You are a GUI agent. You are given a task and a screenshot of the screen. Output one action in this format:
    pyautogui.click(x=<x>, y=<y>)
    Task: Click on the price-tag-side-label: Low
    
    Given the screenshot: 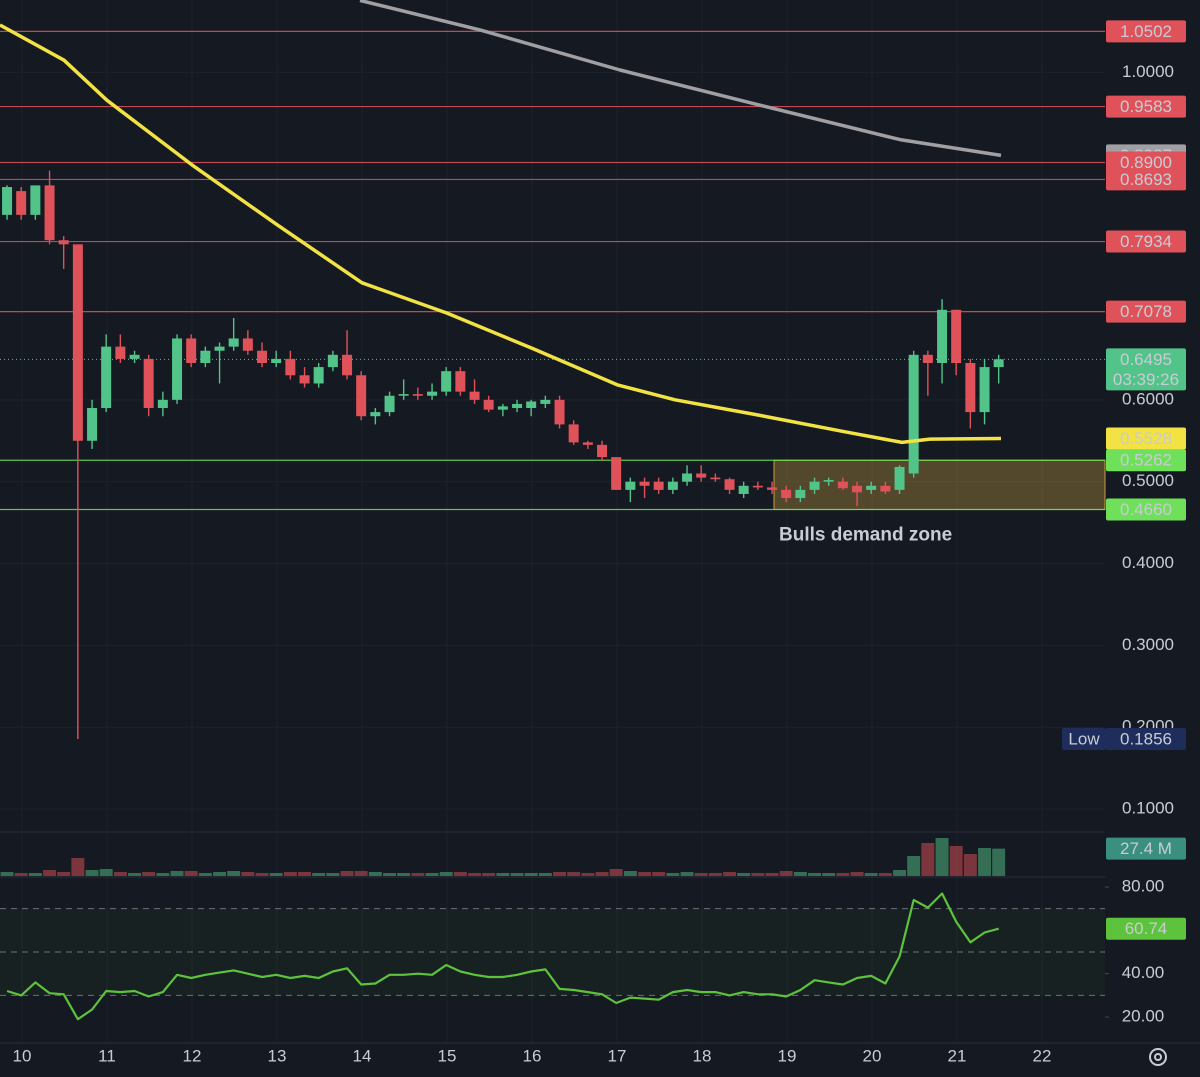 What is the action you would take?
    pyautogui.click(x=1084, y=739)
    